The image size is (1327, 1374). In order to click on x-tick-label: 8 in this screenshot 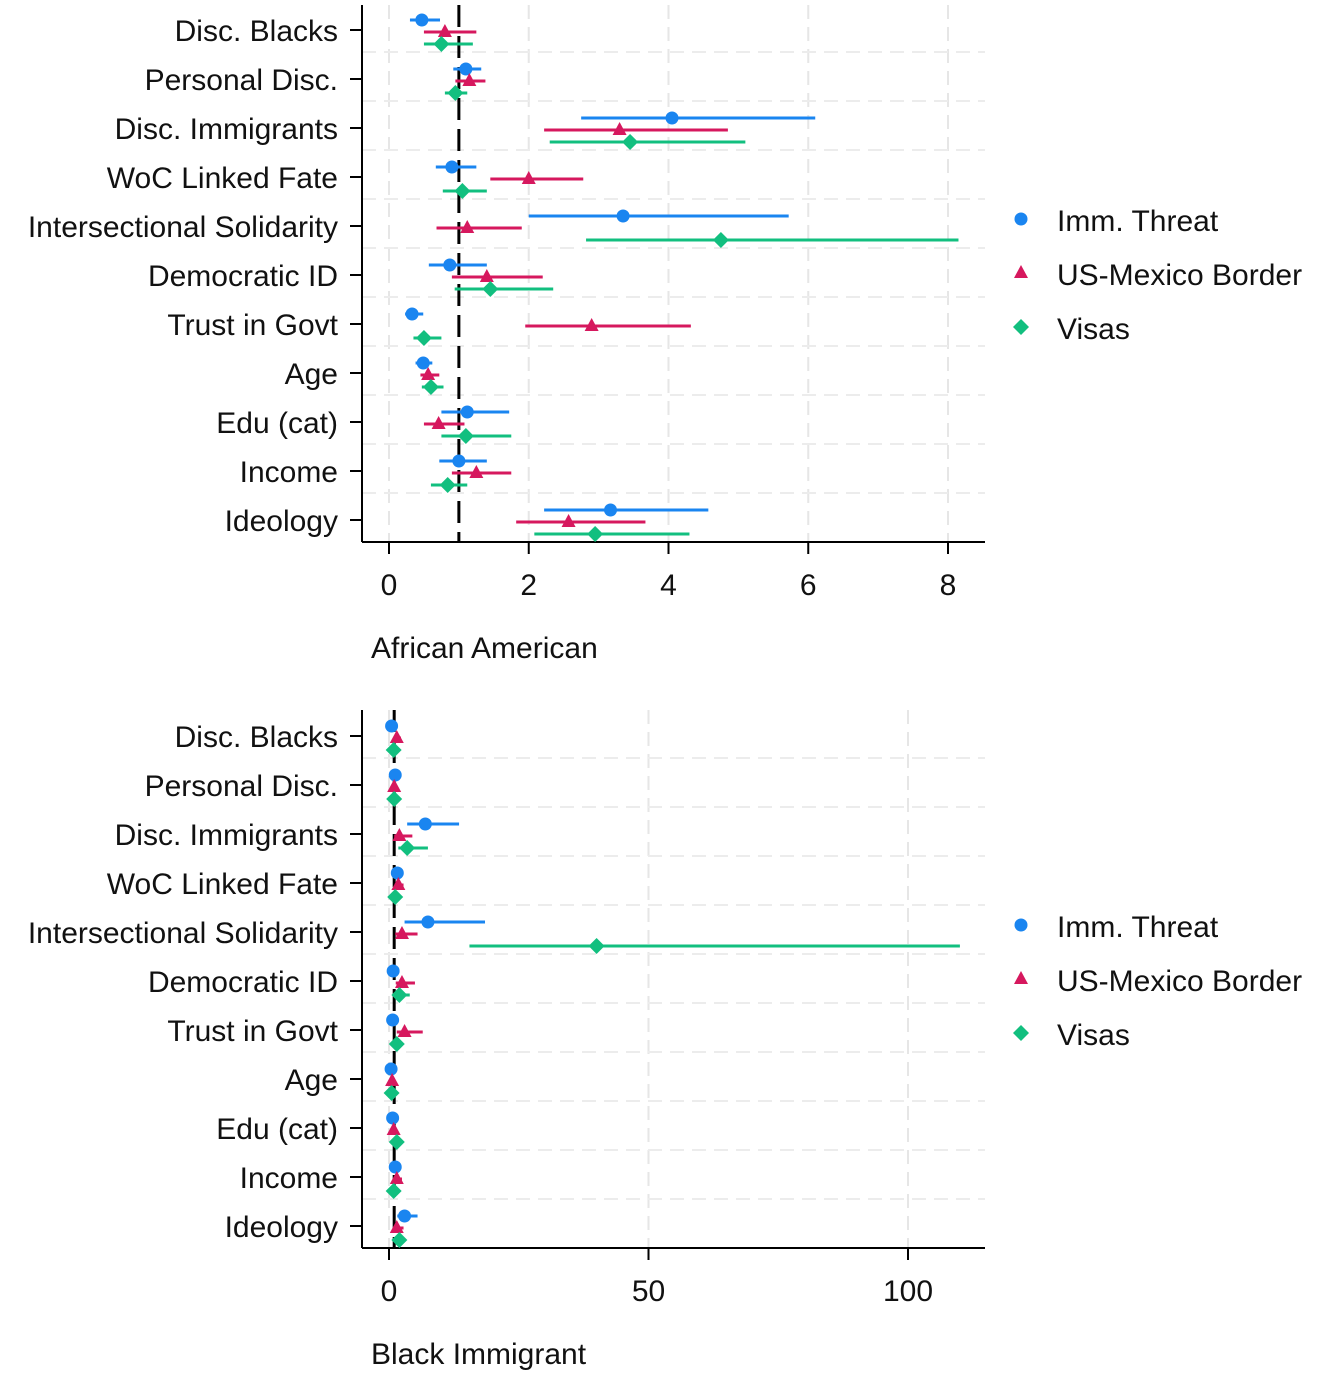, I will do `click(948, 585)`.